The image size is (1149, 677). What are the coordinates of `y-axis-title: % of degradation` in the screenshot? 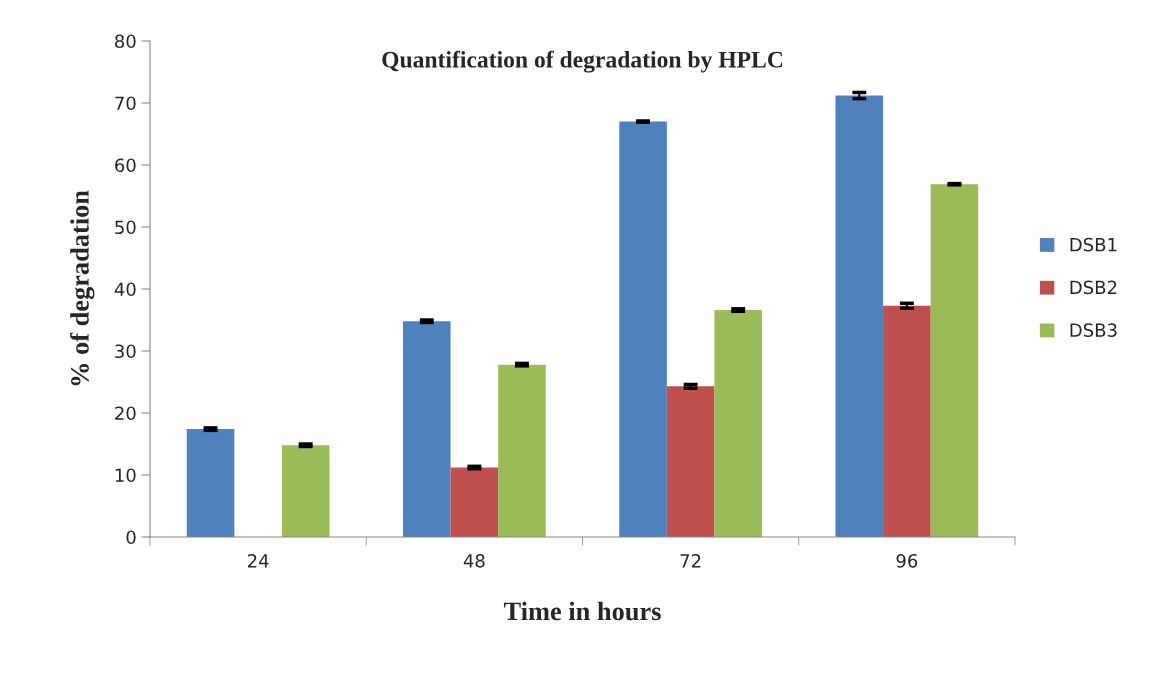 It's located at (82, 288).